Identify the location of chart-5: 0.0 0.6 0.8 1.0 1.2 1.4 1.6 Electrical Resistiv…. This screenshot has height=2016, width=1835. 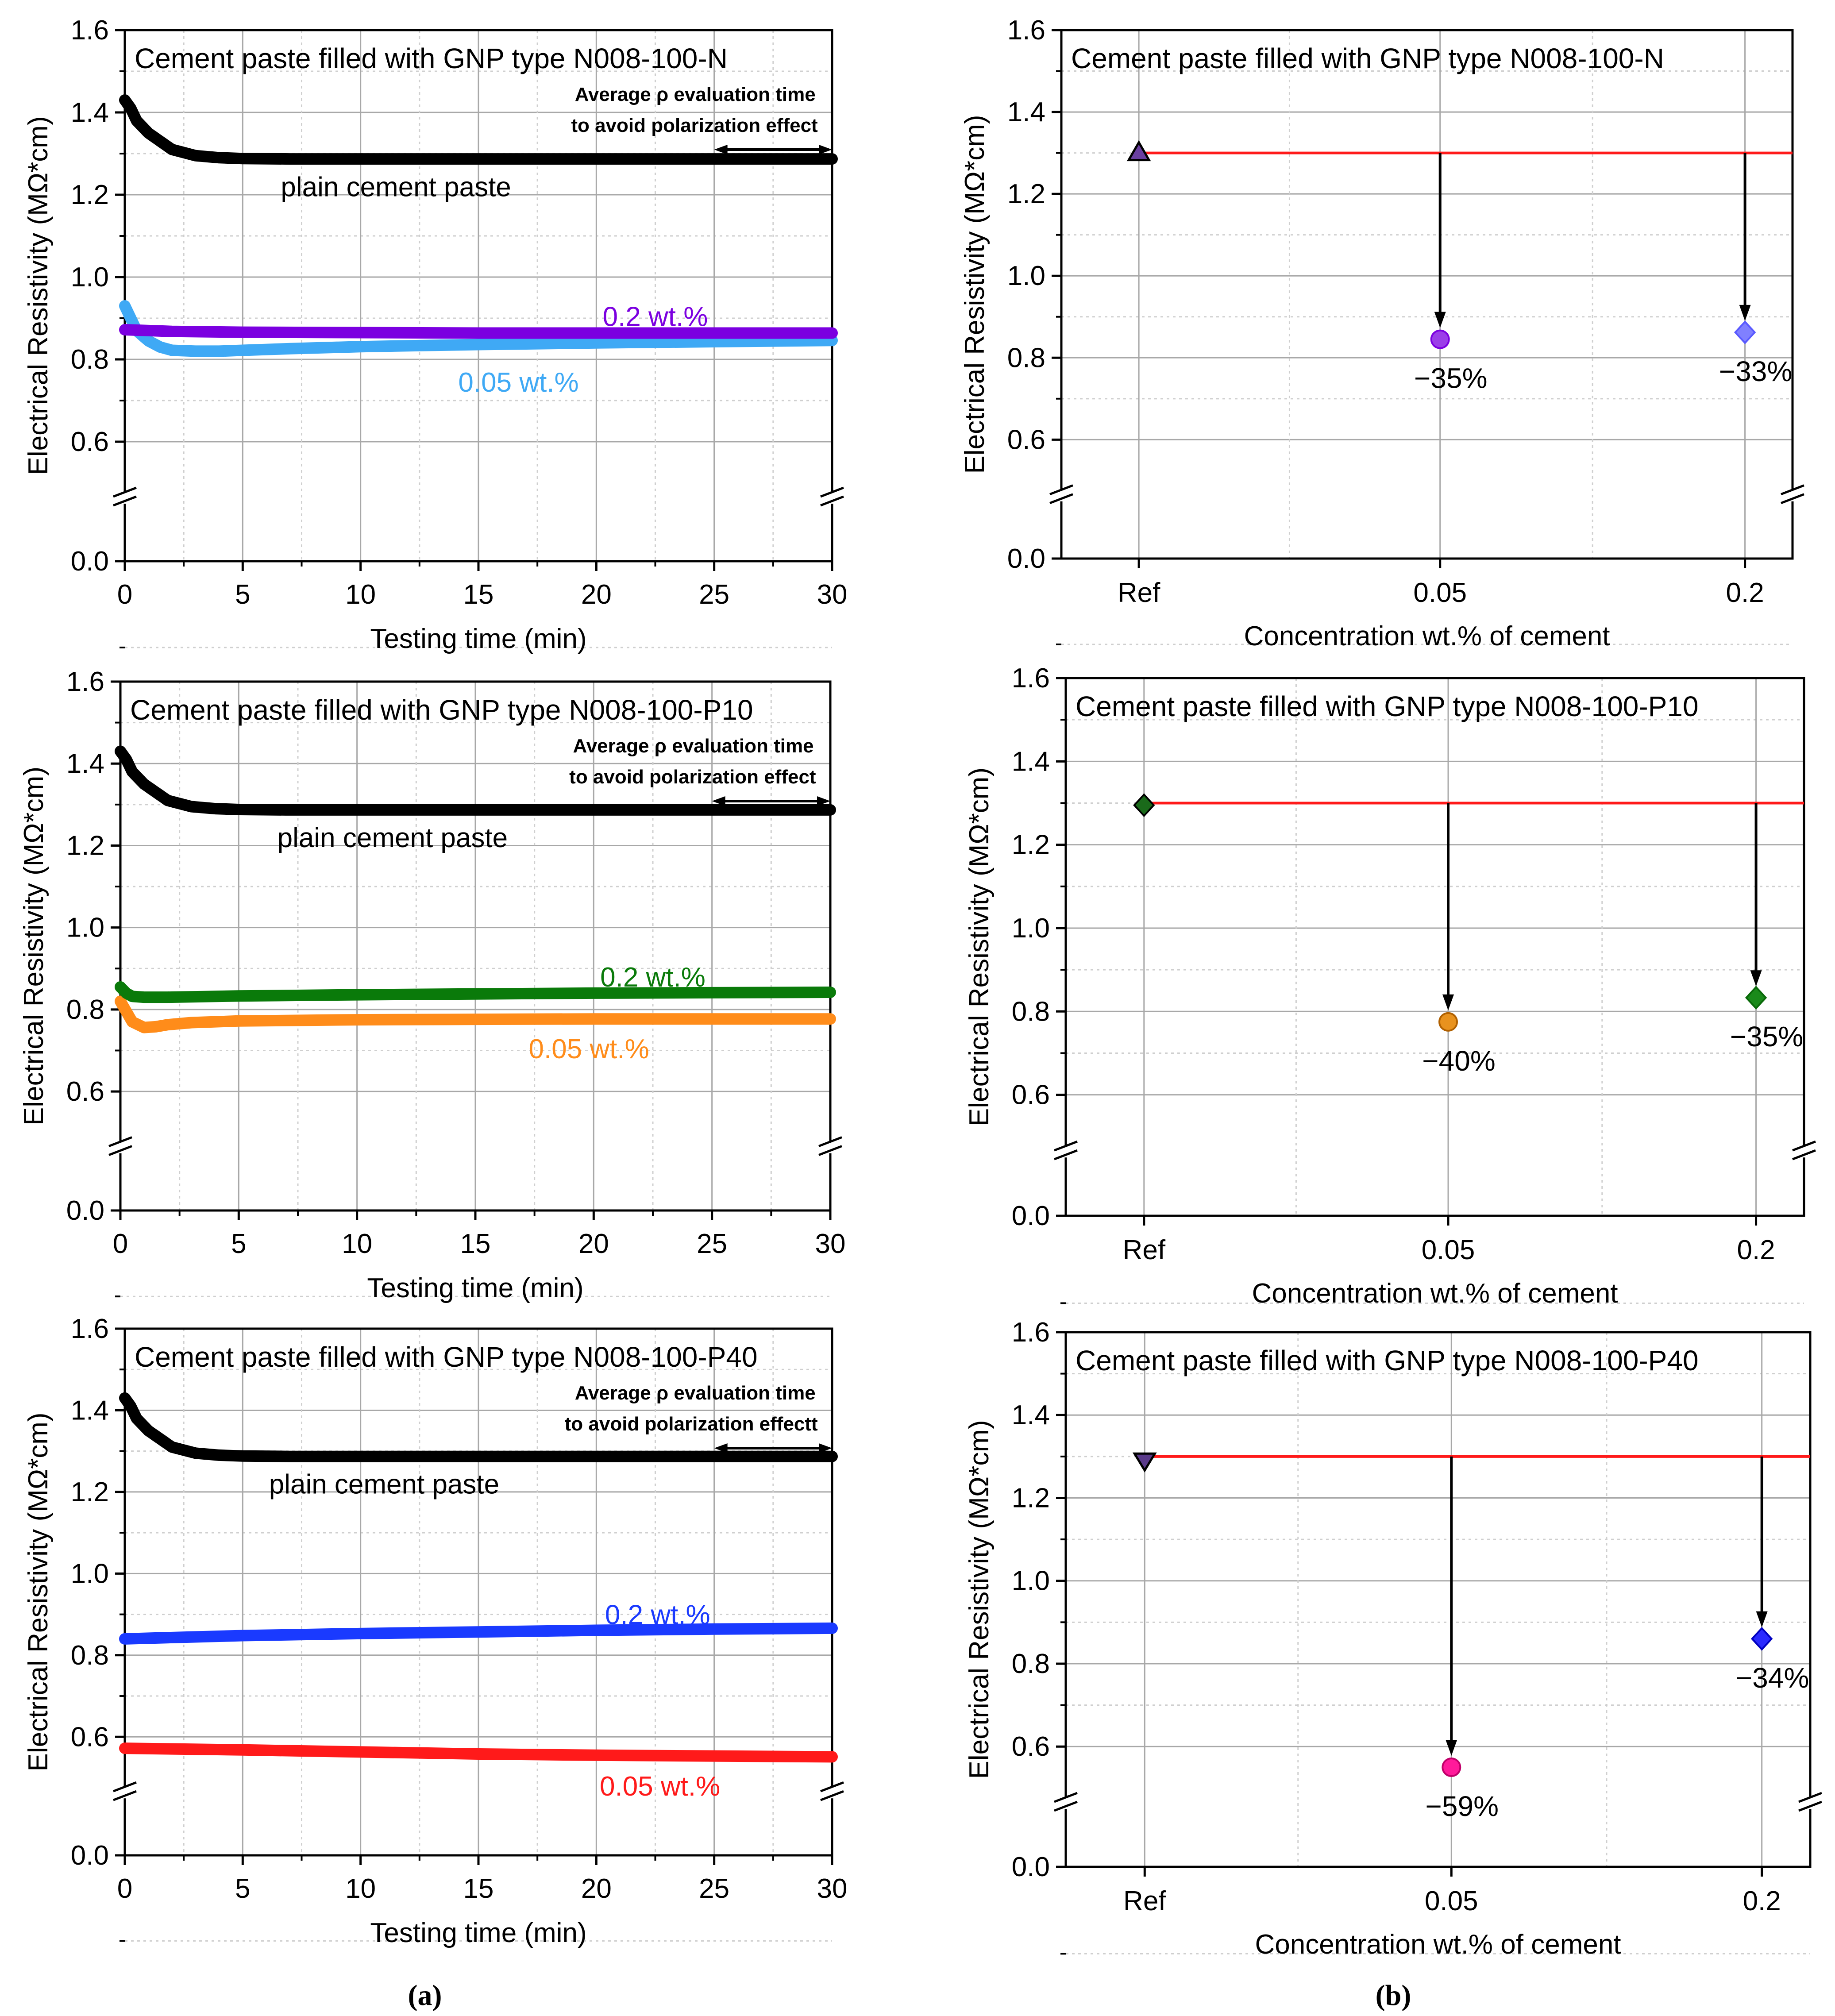
(1393, 1639).